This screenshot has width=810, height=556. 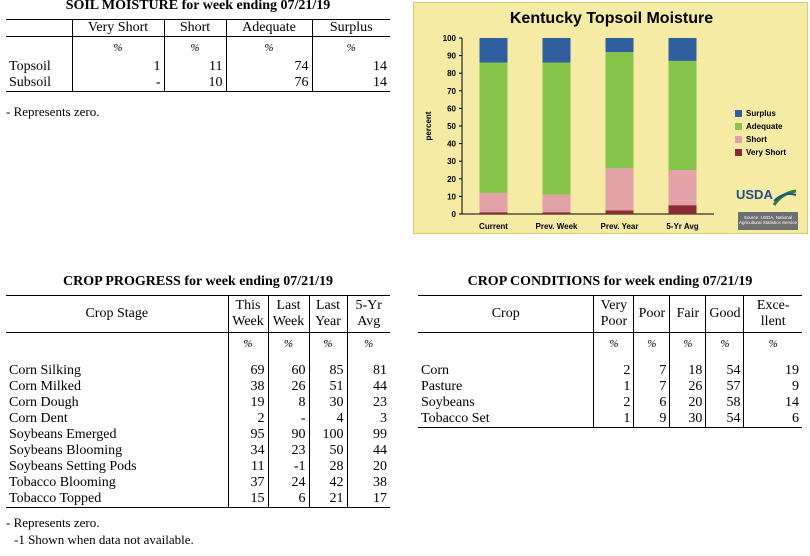 I want to click on table-row: Corn Dough 19 8 30 23, so click(x=198, y=402).